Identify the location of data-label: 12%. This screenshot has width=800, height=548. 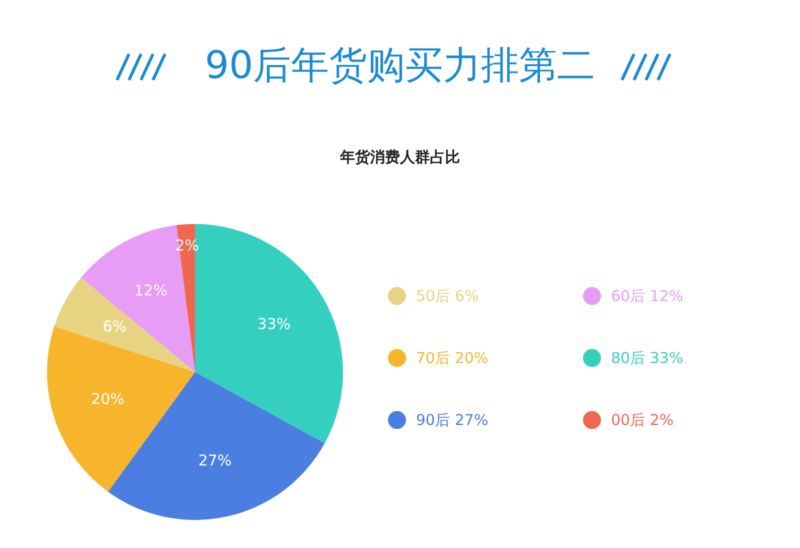
(151, 290).